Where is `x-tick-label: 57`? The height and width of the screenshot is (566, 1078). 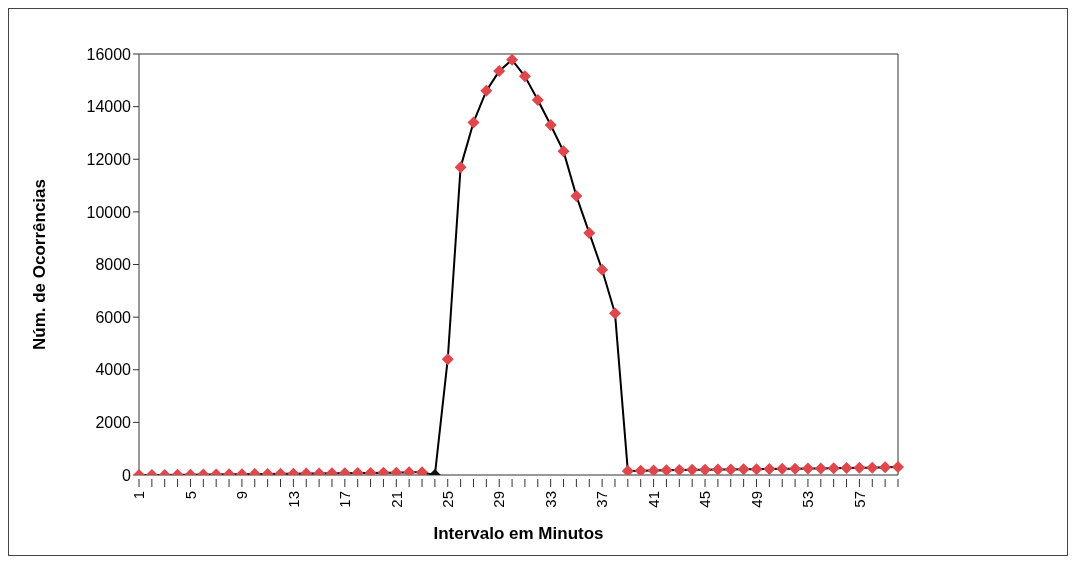 x-tick-label: 57 is located at coordinates (859, 499).